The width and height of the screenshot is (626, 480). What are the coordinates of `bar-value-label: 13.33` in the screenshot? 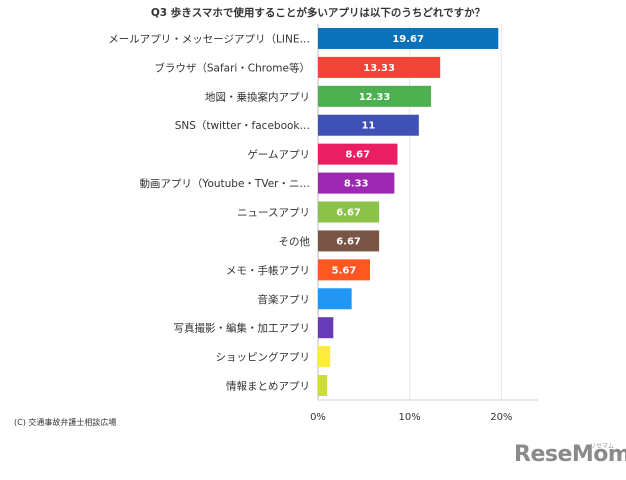 It's located at (379, 68).